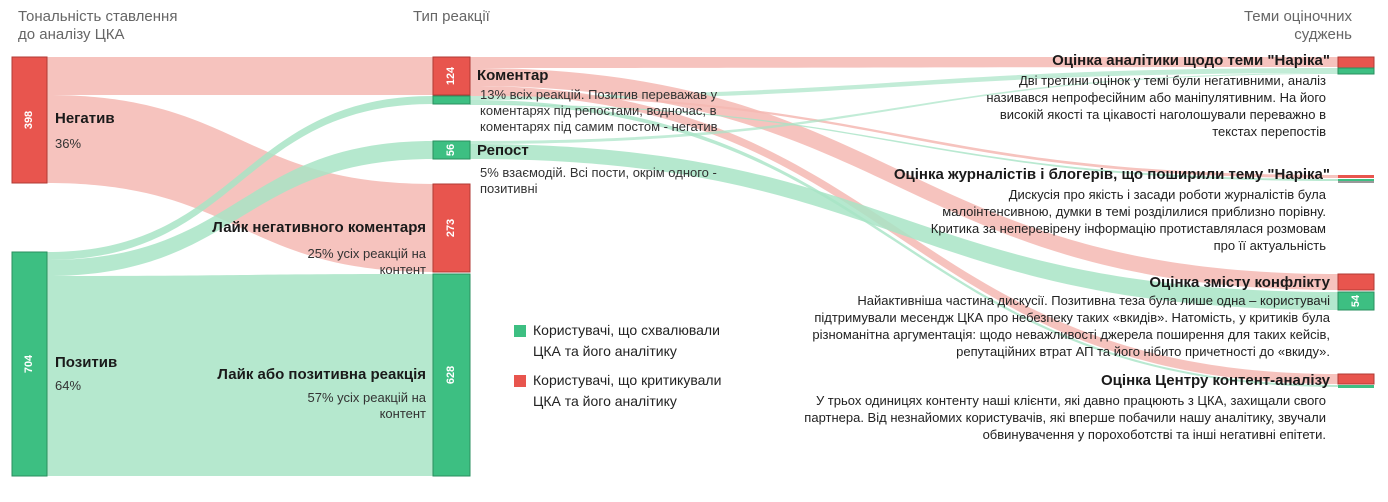 Image resolution: width=1388 pixels, height=502 pixels. What do you see at coordinates (1356, 180) in the screenshot?
I see `bar-theme2-pos` at bounding box center [1356, 180].